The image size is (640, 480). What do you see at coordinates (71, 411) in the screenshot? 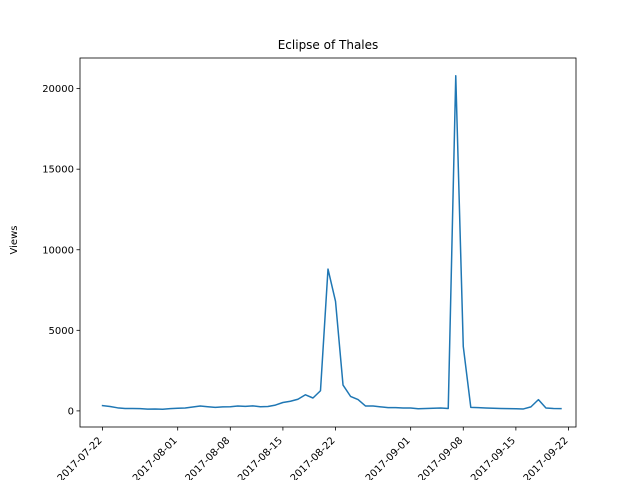
I see `y-tick-label: 0` at bounding box center [71, 411].